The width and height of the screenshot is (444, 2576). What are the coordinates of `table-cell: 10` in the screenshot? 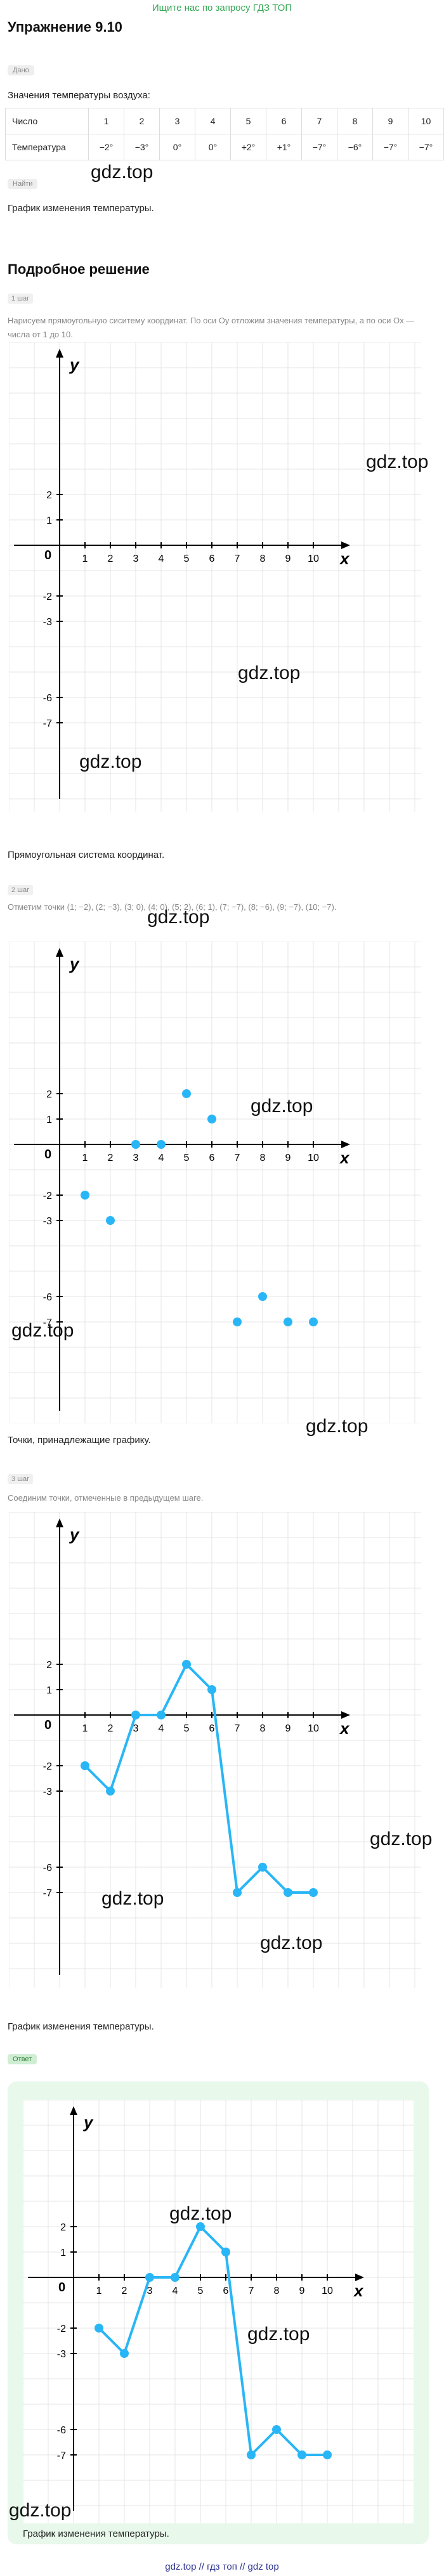 It's located at (426, 121).